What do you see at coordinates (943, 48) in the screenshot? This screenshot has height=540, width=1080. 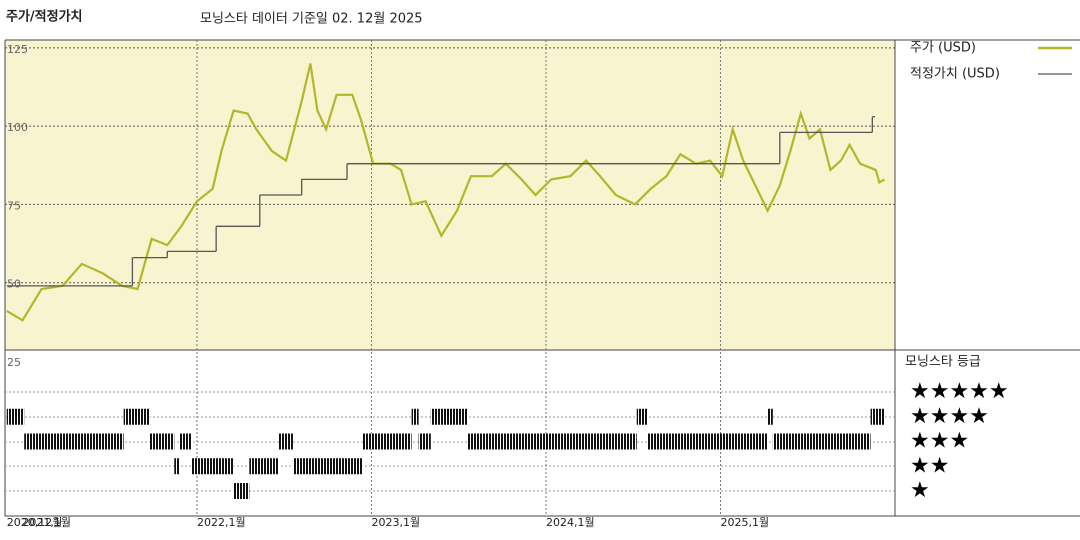 I see `legend-label: 주가 (USD)` at bounding box center [943, 48].